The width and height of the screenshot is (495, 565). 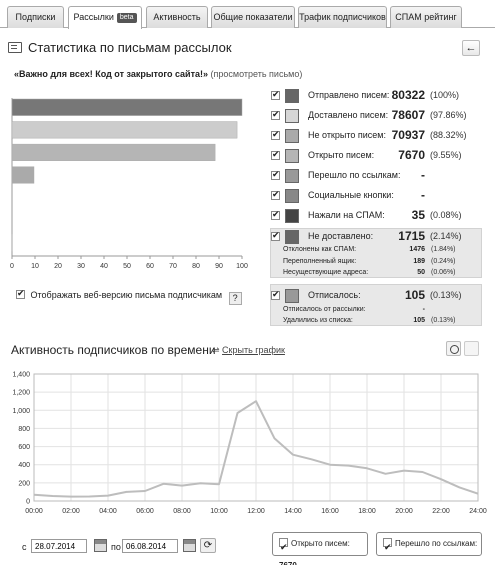 I want to click on to-label: по, so click(x=116, y=547).